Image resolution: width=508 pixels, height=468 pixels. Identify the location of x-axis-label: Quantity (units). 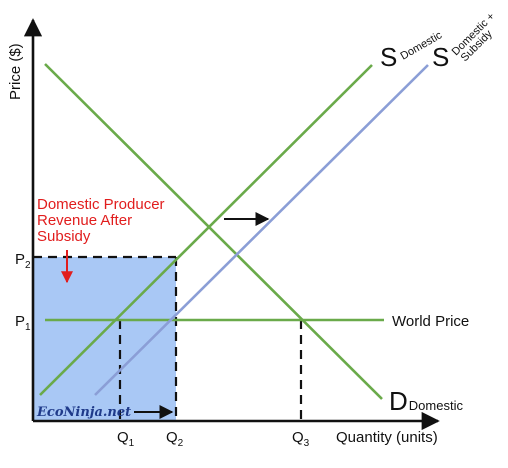
(387, 437).